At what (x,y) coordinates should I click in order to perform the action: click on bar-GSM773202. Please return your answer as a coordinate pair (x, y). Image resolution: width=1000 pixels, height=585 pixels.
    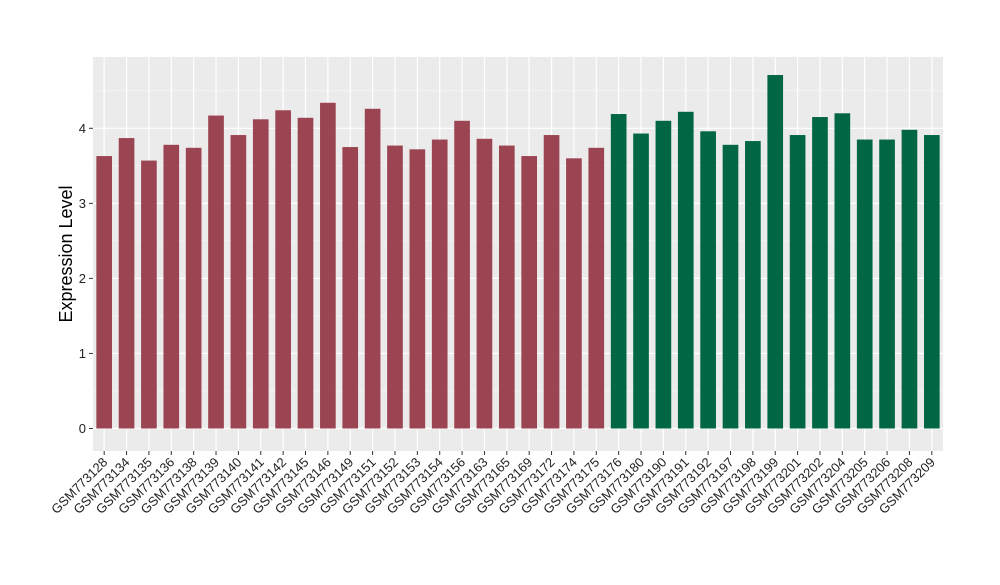
    Looking at the image, I should click on (820, 273).